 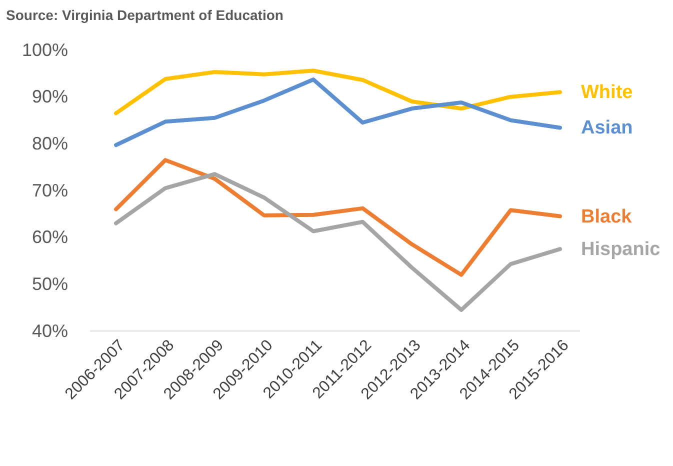 What do you see at coordinates (621, 249) in the screenshot?
I see `series-label: Hispanic` at bounding box center [621, 249].